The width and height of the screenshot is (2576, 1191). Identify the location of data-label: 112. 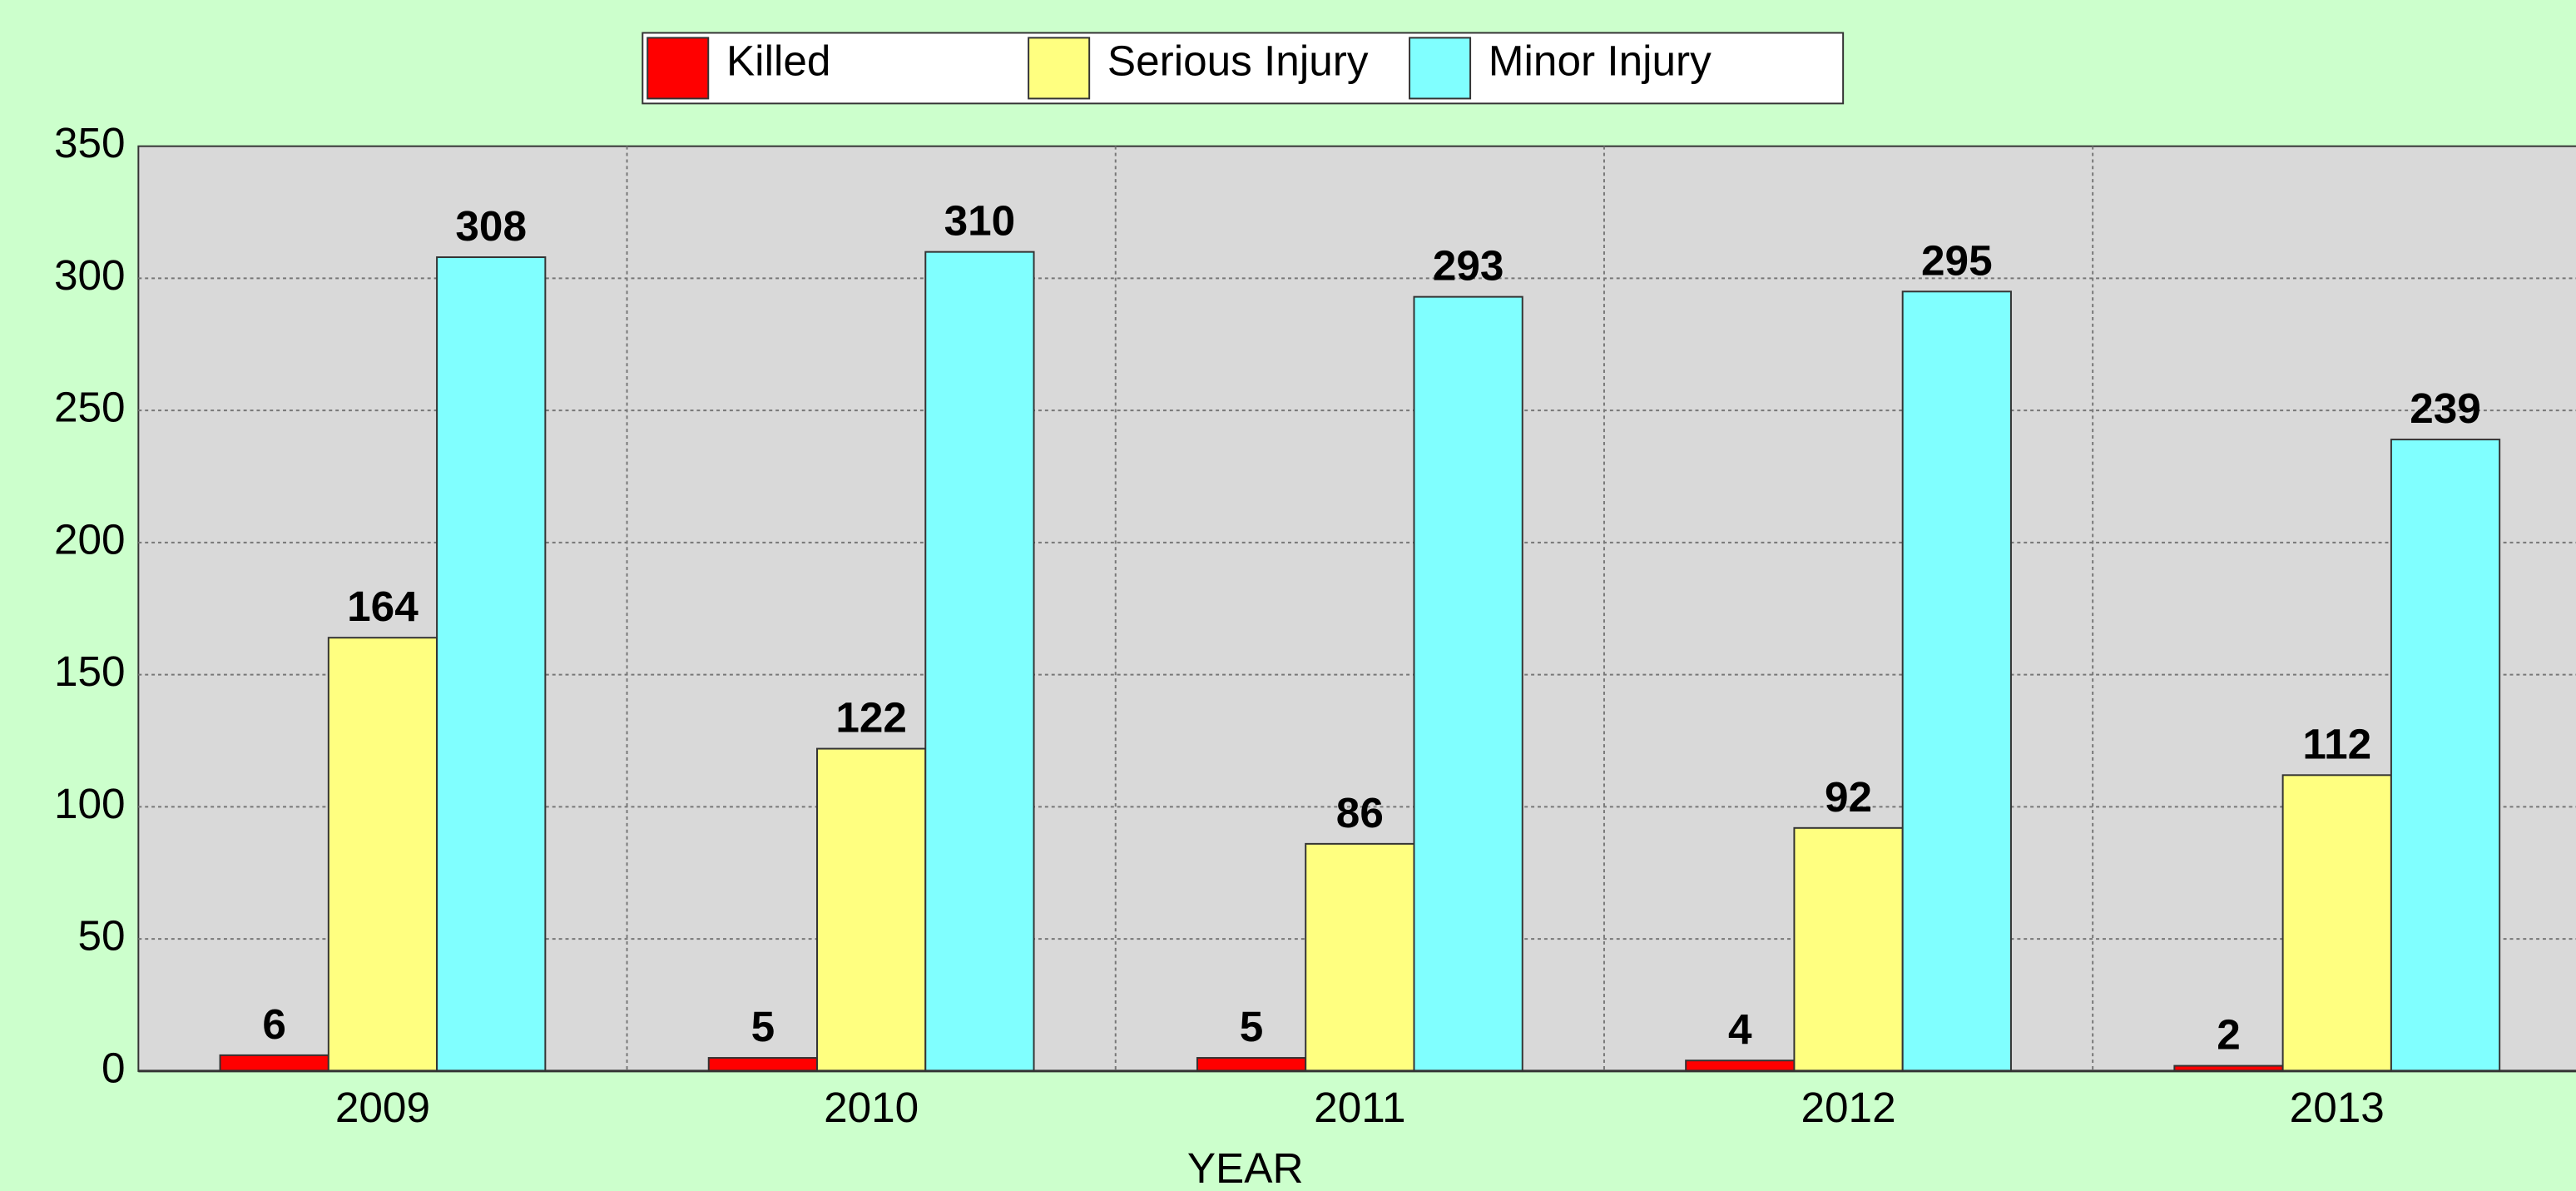
(2337, 744).